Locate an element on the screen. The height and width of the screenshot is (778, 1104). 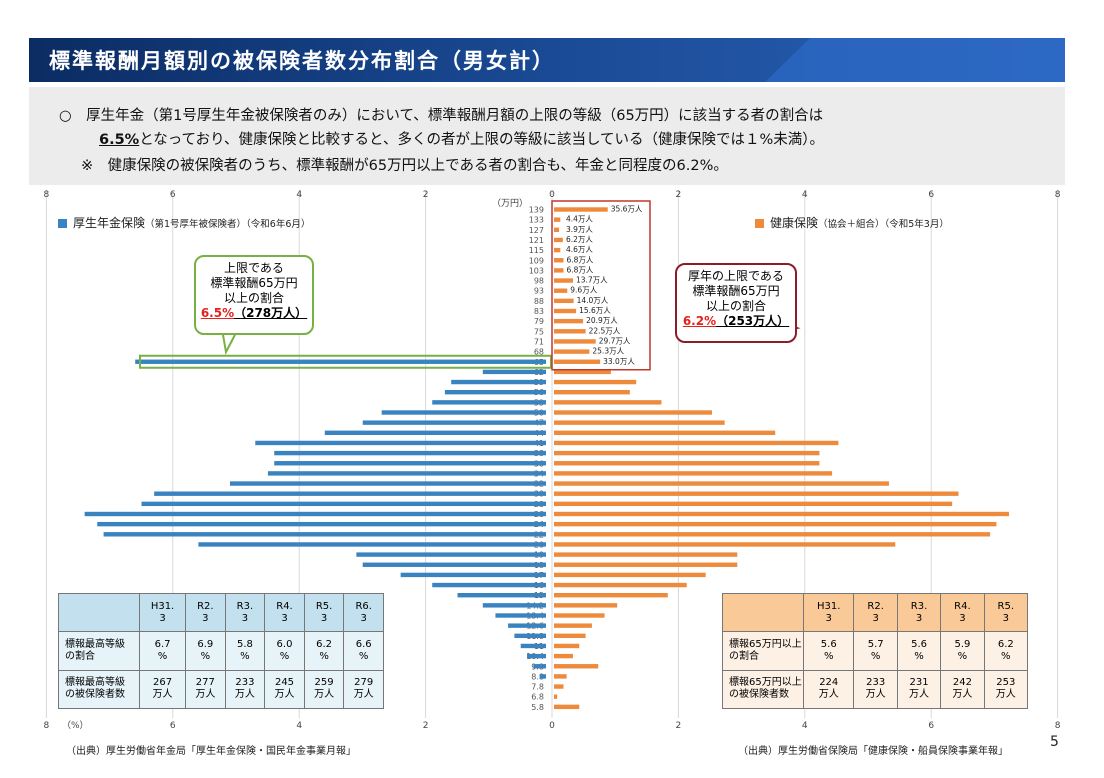
category-label: 7.8 is located at coordinates (537, 687).